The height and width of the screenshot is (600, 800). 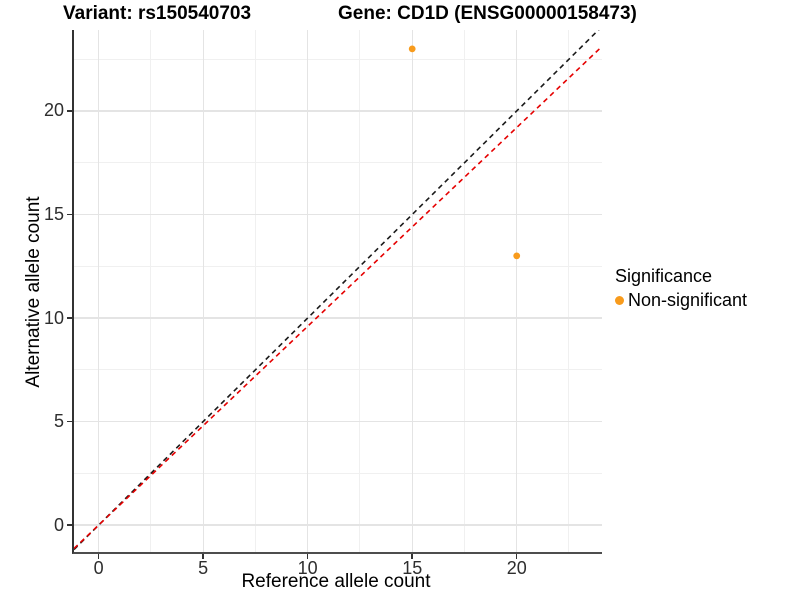 I want to click on x-tick-label: 15, so click(x=412, y=567).